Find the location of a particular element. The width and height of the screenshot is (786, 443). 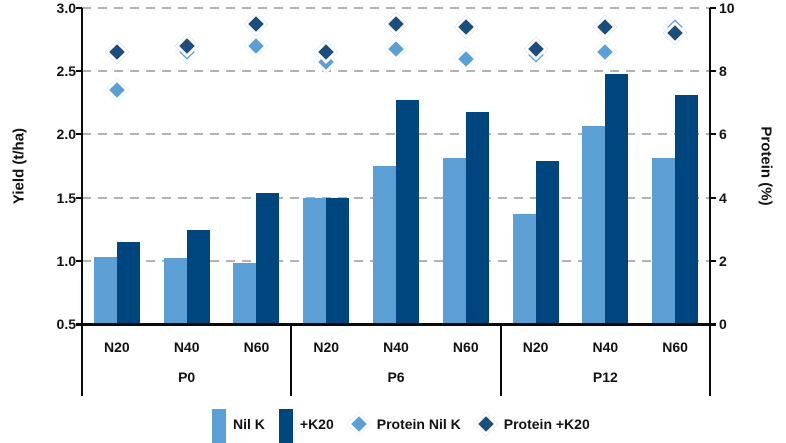

left-tick-label-1-5: 1.5 is located at coordinates (66, 197).